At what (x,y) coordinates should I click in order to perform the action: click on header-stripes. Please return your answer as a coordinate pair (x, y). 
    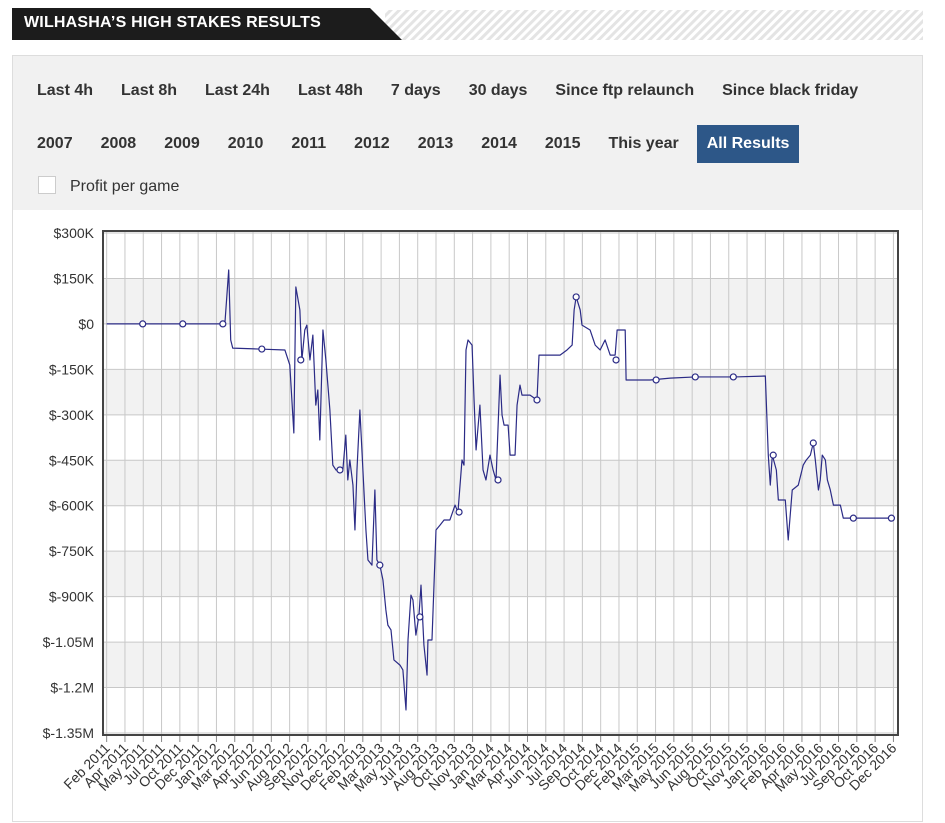
    Looking at the image, I should click on (654, 25).